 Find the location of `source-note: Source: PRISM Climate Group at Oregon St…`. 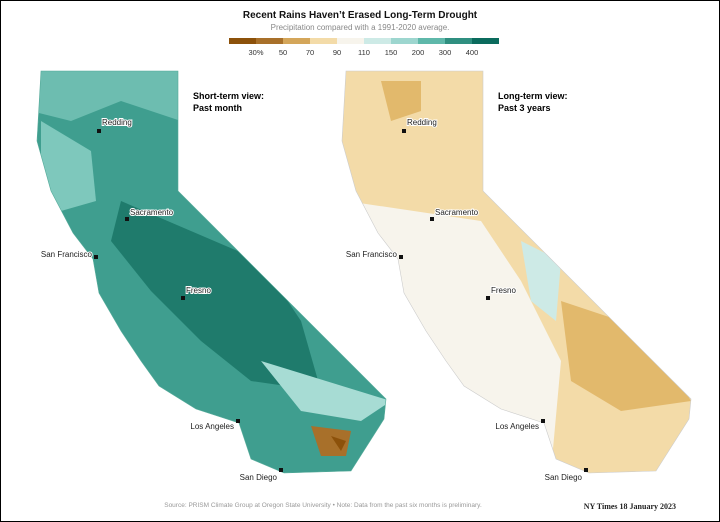

source-note: Source: PRISM Climate Group at Oregon St… is located at coordinates (323, 505).